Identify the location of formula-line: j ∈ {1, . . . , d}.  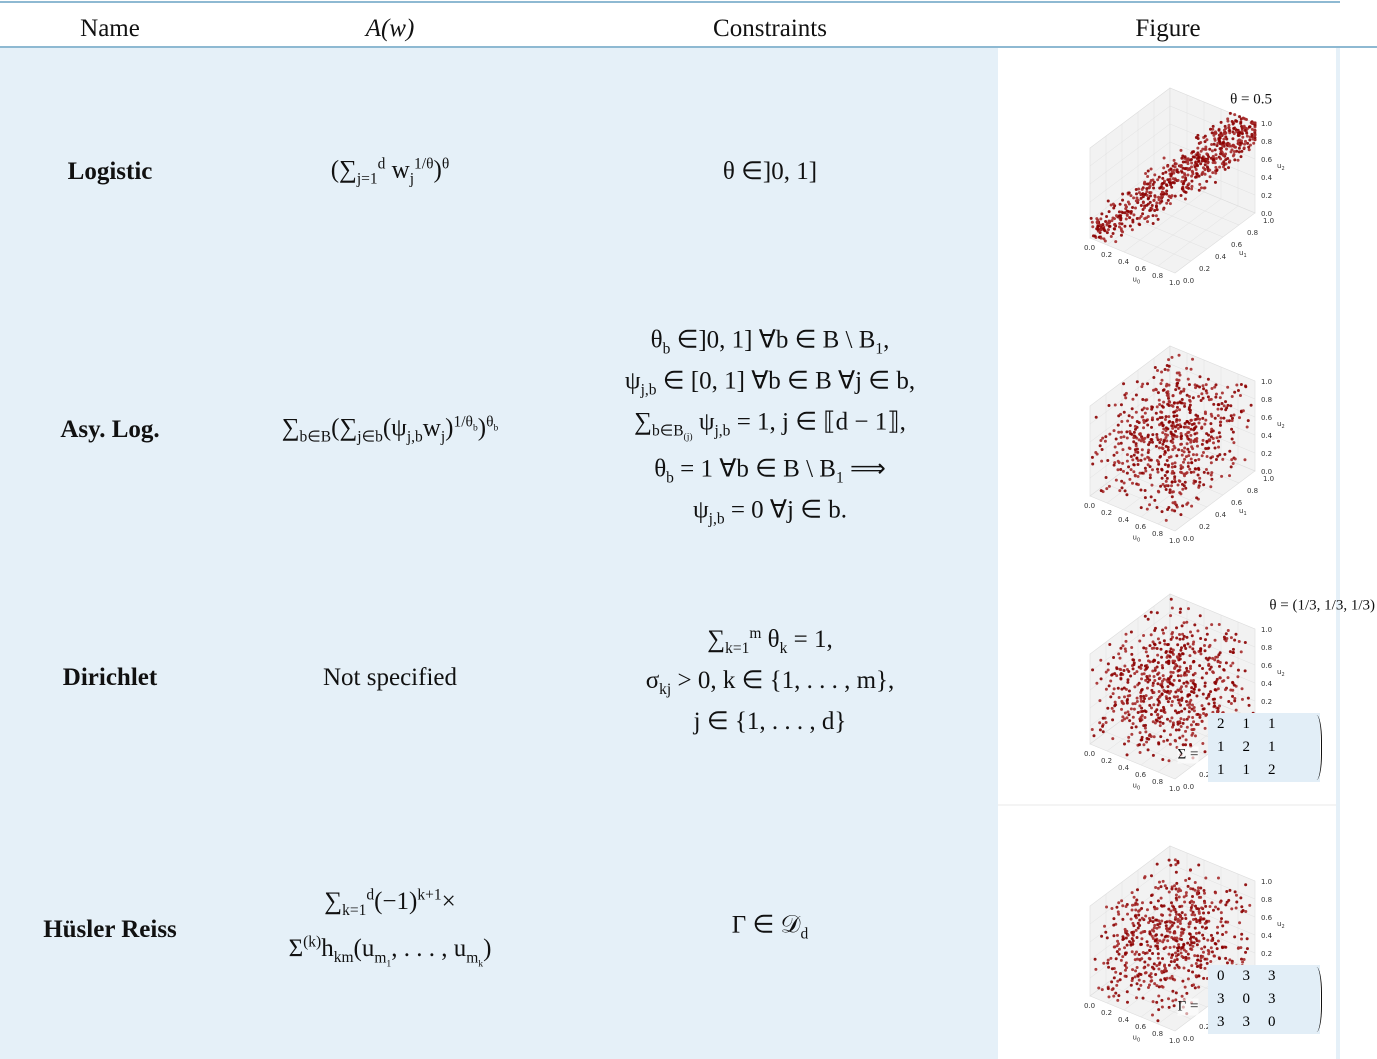
(770, 722).